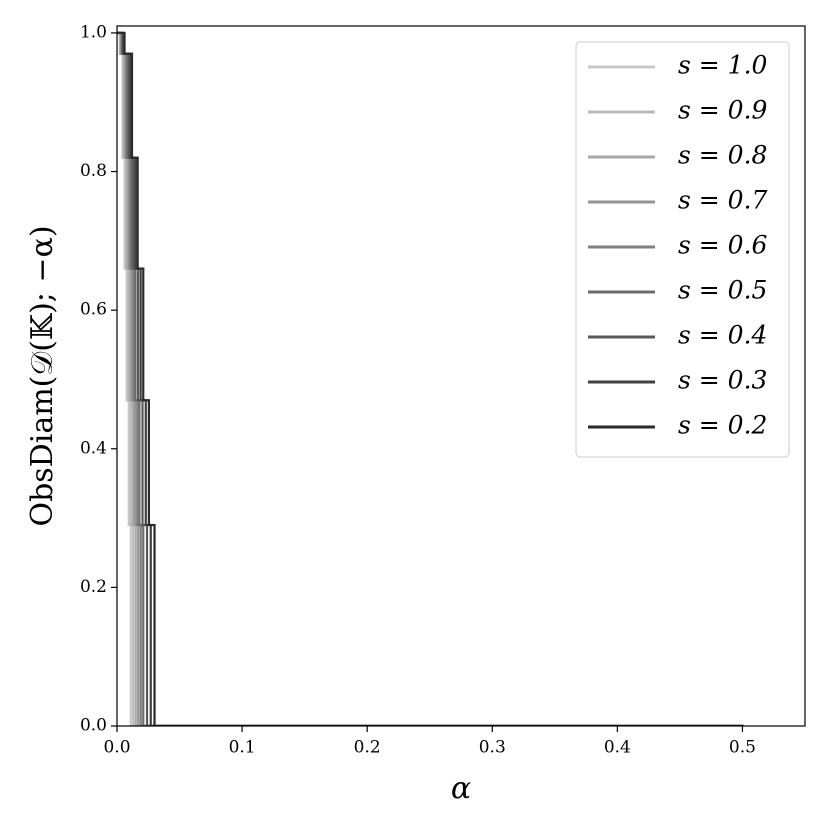  What do you see at coordinates (722, 425) in the screenshot?
I see `legend-label: s = 0.2` at bounding box center [722, 425].